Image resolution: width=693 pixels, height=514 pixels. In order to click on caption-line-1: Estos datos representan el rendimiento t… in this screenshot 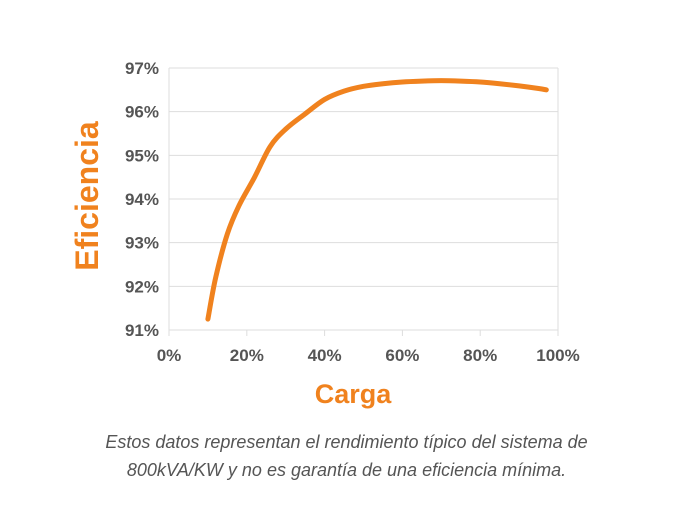, I will do `click(346, 442)`.